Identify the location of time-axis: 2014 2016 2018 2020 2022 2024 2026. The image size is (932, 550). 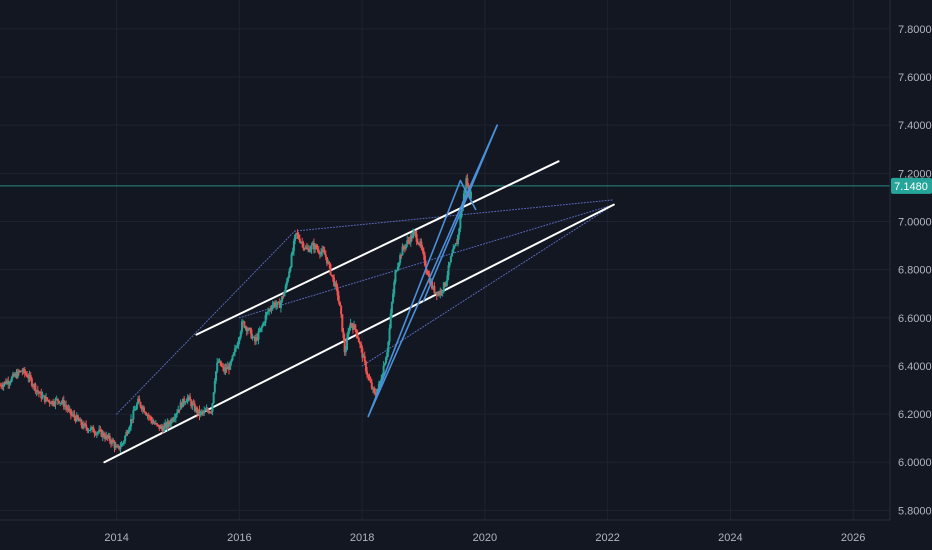
(484, 538).